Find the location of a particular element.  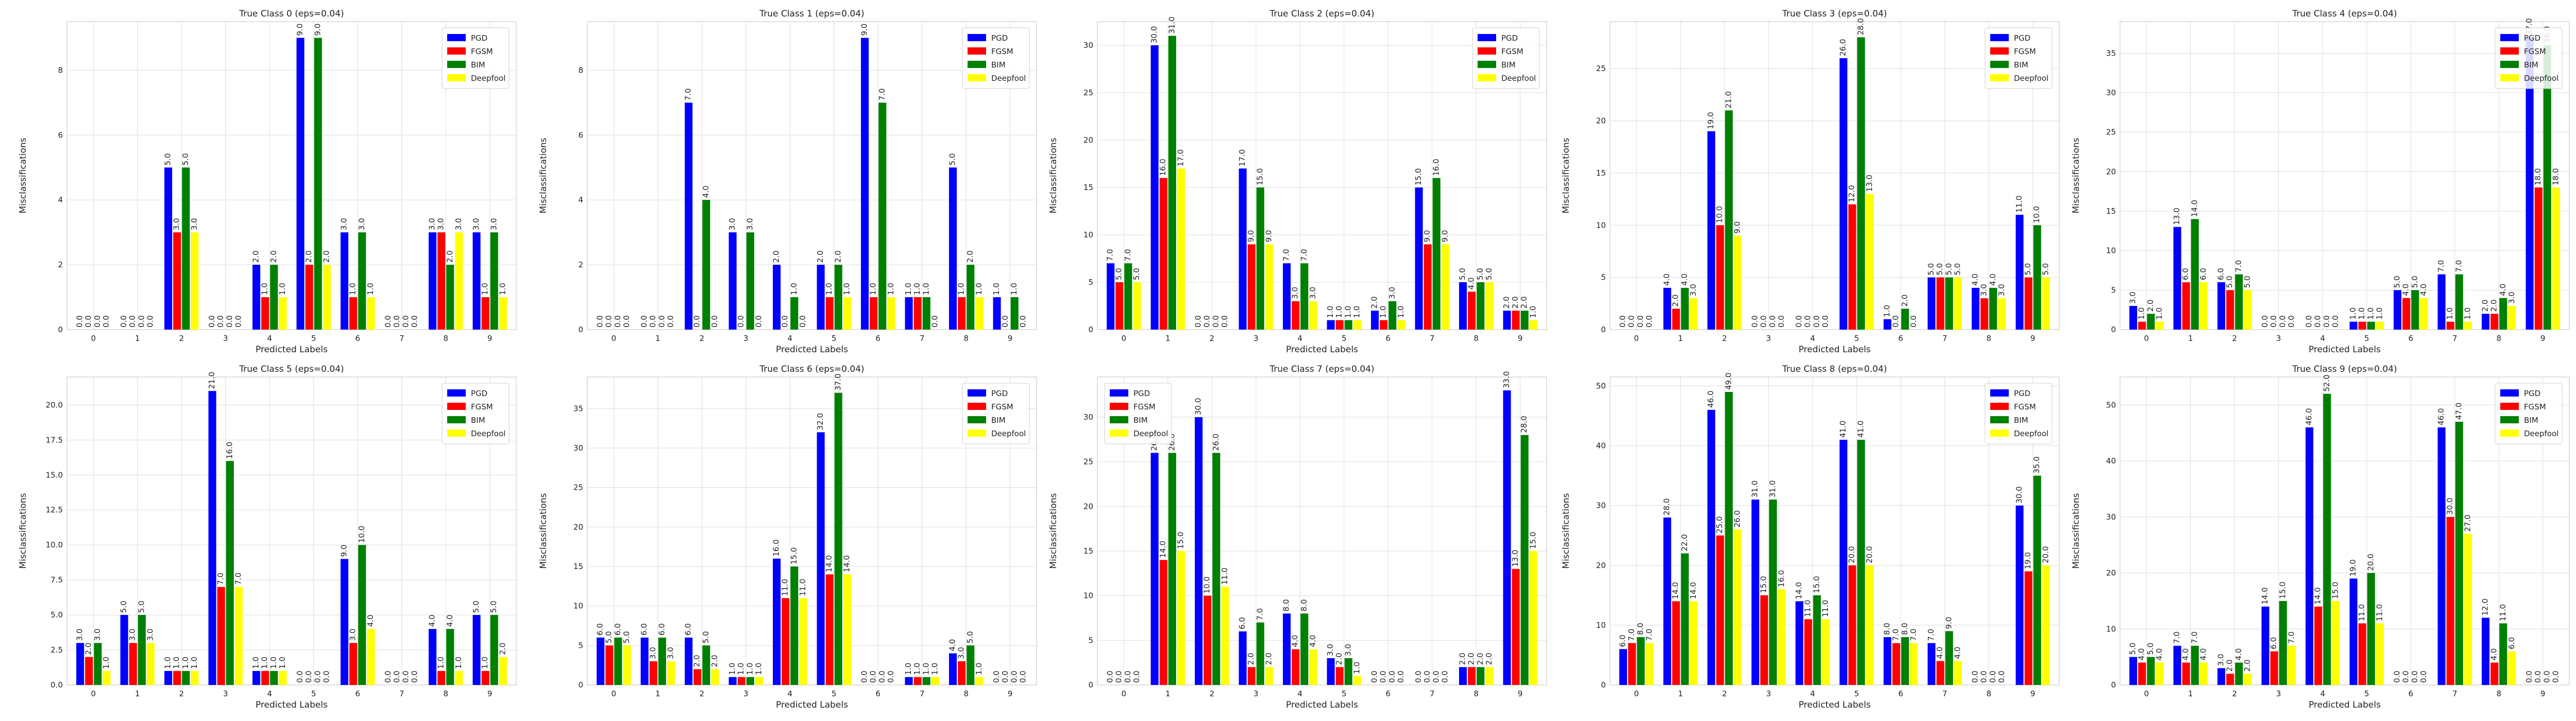

x-tick-label: 6 is located at coordinates (2410, 338).